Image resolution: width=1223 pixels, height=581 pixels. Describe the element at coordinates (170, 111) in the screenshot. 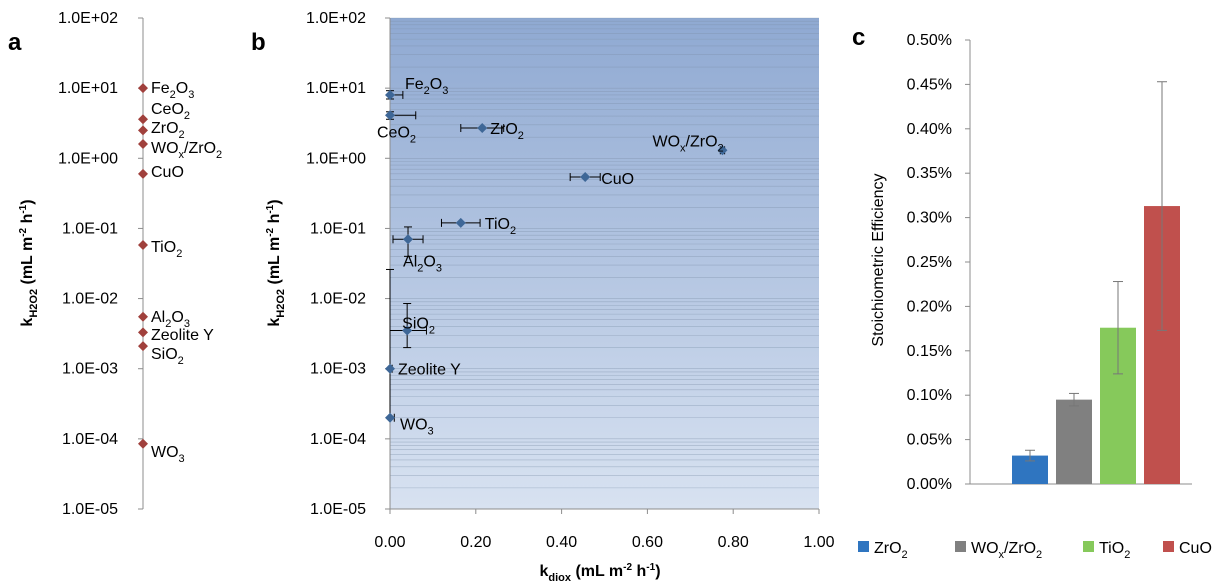

I see `point-label-a: CeO2` at that location.